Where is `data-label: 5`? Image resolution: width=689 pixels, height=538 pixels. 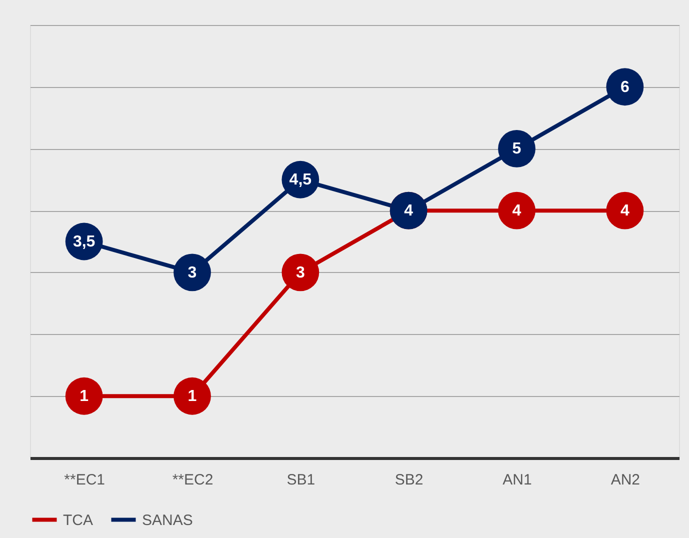
data-label: 5 is located at coordinates (517, 149).